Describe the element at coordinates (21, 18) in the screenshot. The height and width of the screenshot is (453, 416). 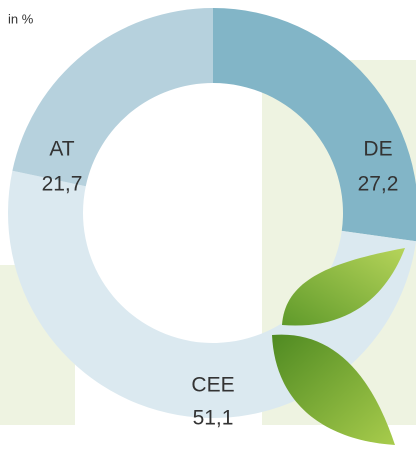
I see `subtitle: in %` at that location.